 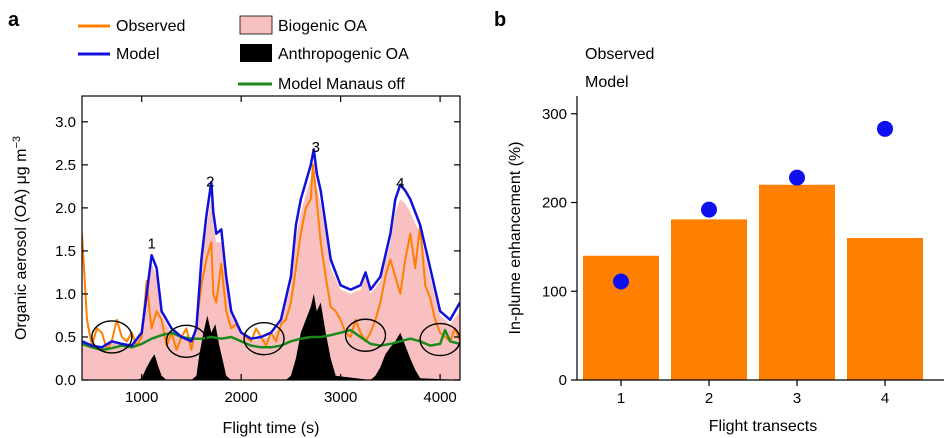 What do you see at coordinates (621, 398) in the screenshot?
I see `panel-b-x-tick-label: 1` at bounding box center [621, 398].